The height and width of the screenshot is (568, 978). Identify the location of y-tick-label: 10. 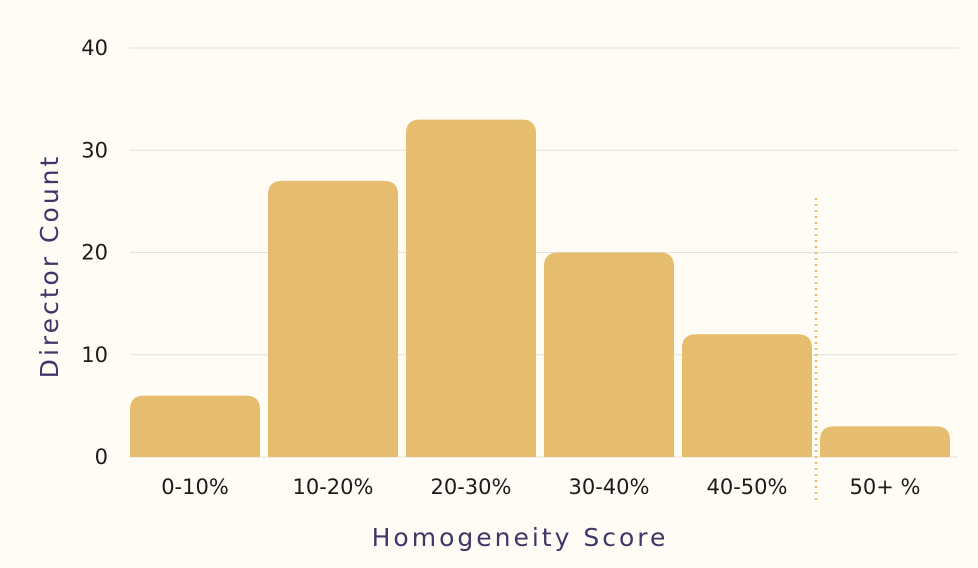
(94, 355).